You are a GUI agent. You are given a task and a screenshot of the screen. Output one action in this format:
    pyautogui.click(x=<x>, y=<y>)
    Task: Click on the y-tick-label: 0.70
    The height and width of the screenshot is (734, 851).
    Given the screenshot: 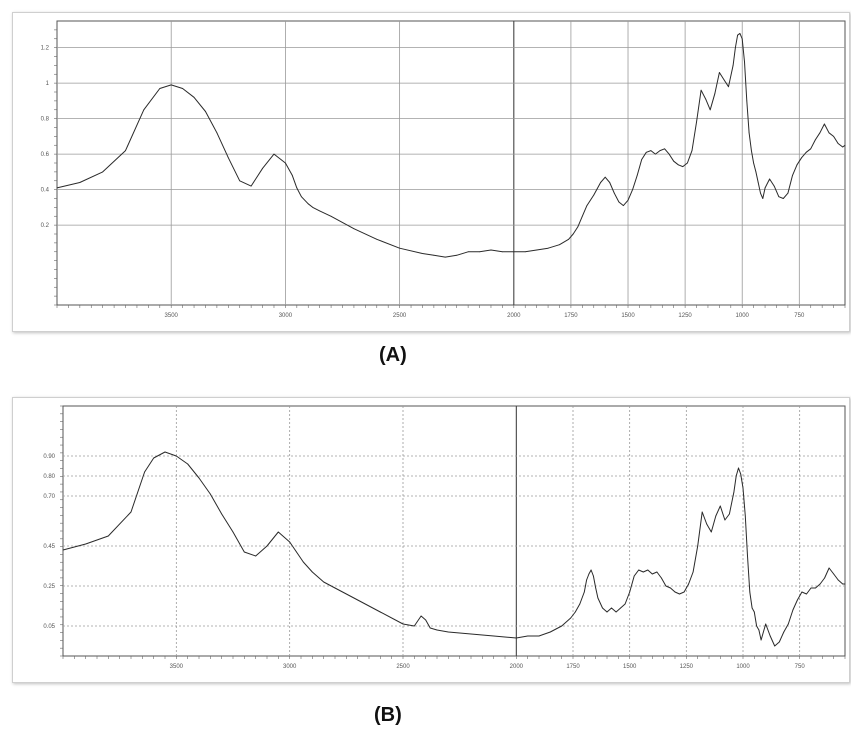 What is the action you would take?
    pyautogui.click(x=49, y=497)
    